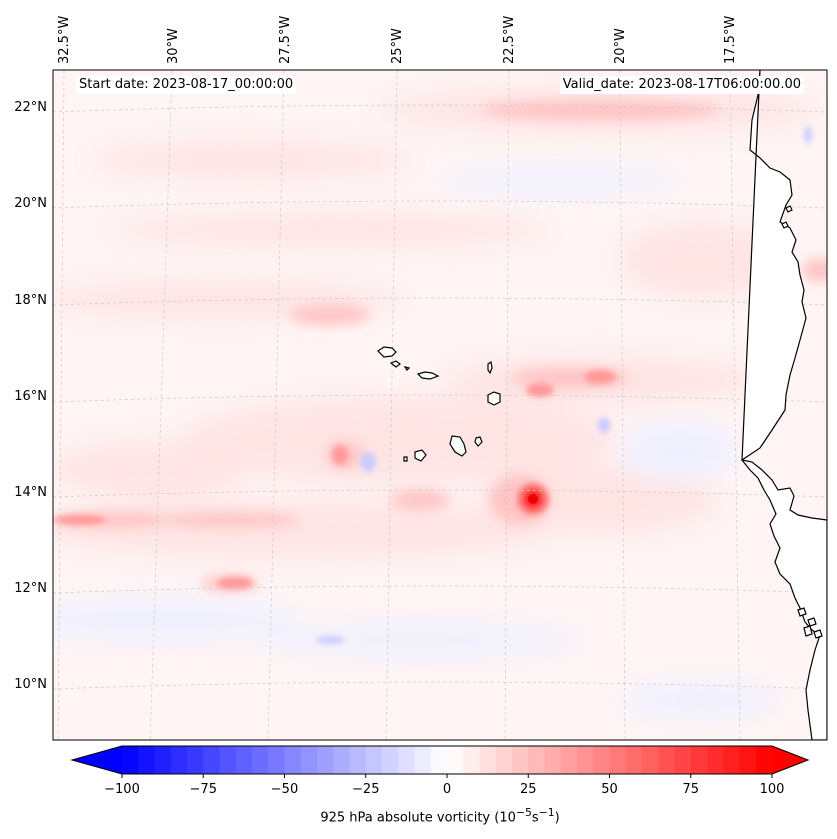 This screenshot has width=837, height=839. I want to click on lon-label-17-5w: 17.5°W, so click(730, 40).